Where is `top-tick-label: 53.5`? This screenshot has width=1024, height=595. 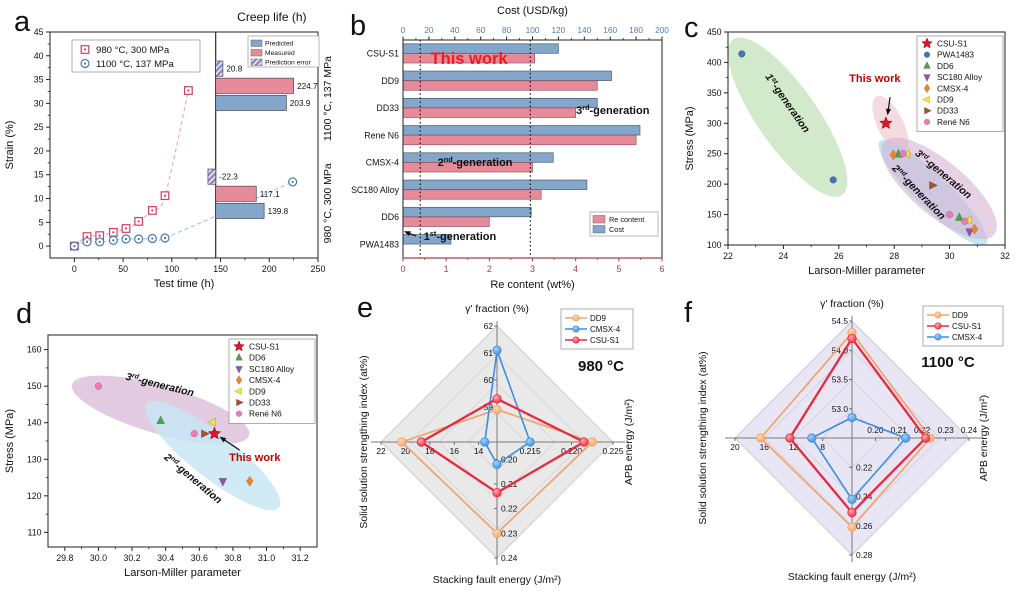
top-tick-label: 53.5 is located at coordinates (840, 380).